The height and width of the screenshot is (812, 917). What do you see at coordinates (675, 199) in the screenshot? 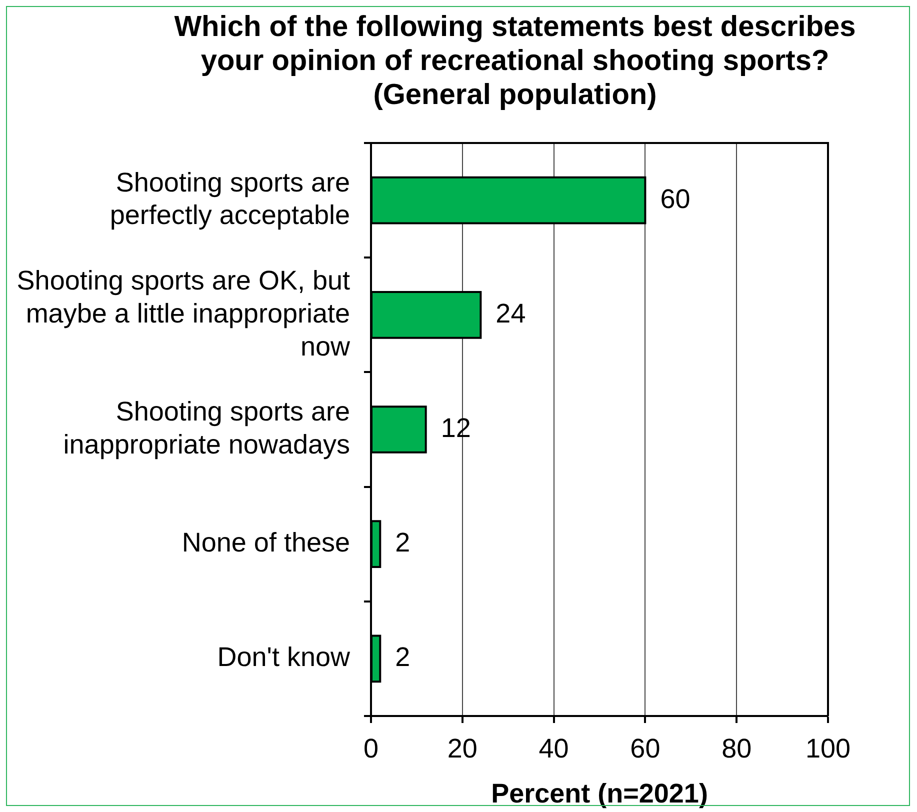
I see `data-label: 60` at bounding box center [675, 199].